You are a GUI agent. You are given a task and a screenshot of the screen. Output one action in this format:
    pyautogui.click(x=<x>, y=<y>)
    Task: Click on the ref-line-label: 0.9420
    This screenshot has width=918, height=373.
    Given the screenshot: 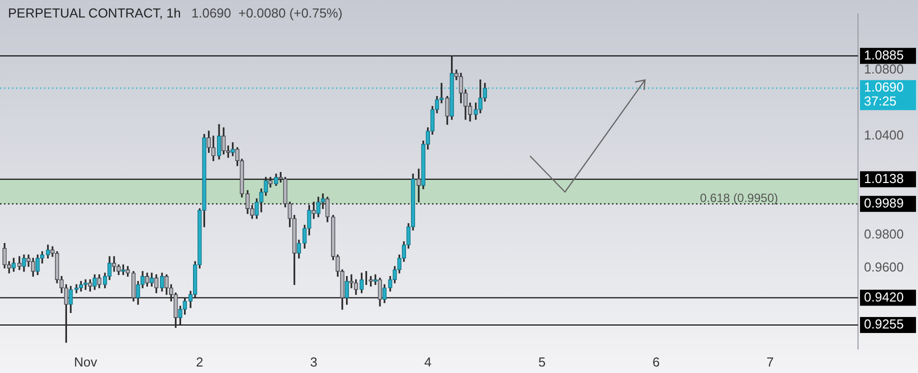 What is the action you would take?
    pyautogui.click(x=884, y=296)
    